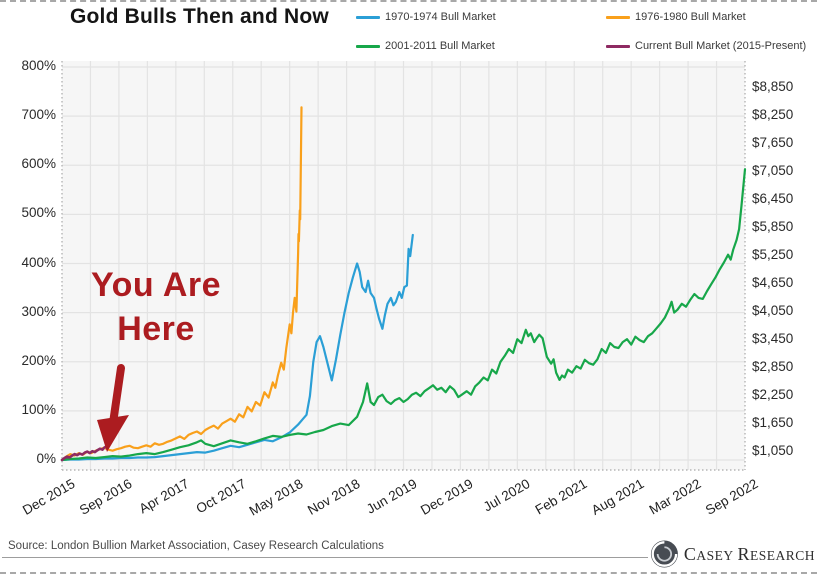 The image size is (817, 575). What do you see at coordinates (46, 458) in the screenshot?
I see `y-axis-left-tick-label: 0%` at bounding box center [46, 458].